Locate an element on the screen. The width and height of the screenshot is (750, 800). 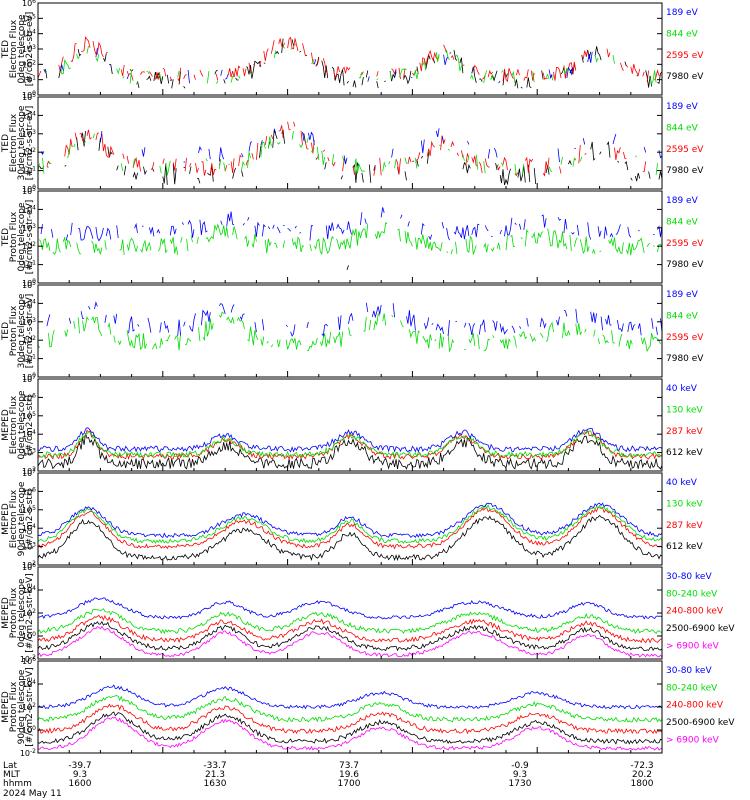
footer-lat-1: -33.7 is located at coordinates (214, 766).